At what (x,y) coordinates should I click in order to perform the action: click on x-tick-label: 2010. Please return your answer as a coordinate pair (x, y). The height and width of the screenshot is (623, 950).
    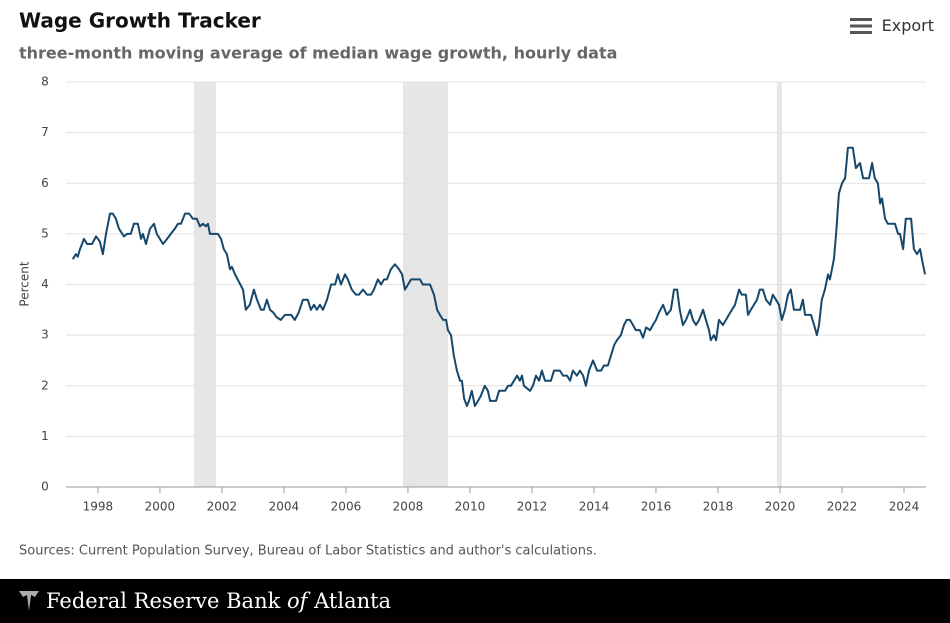
    Looking at the image, I should click on (470, 507).